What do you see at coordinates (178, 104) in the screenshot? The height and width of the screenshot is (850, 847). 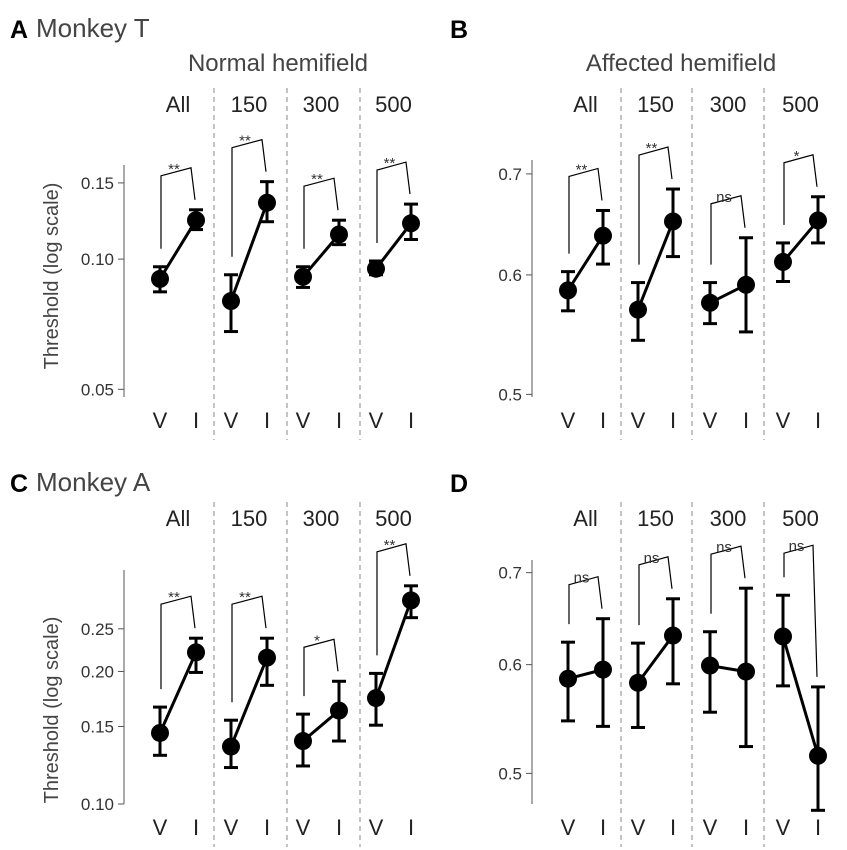 I see `panel-a-group-all-label: All` at bounding box center [178, 104].